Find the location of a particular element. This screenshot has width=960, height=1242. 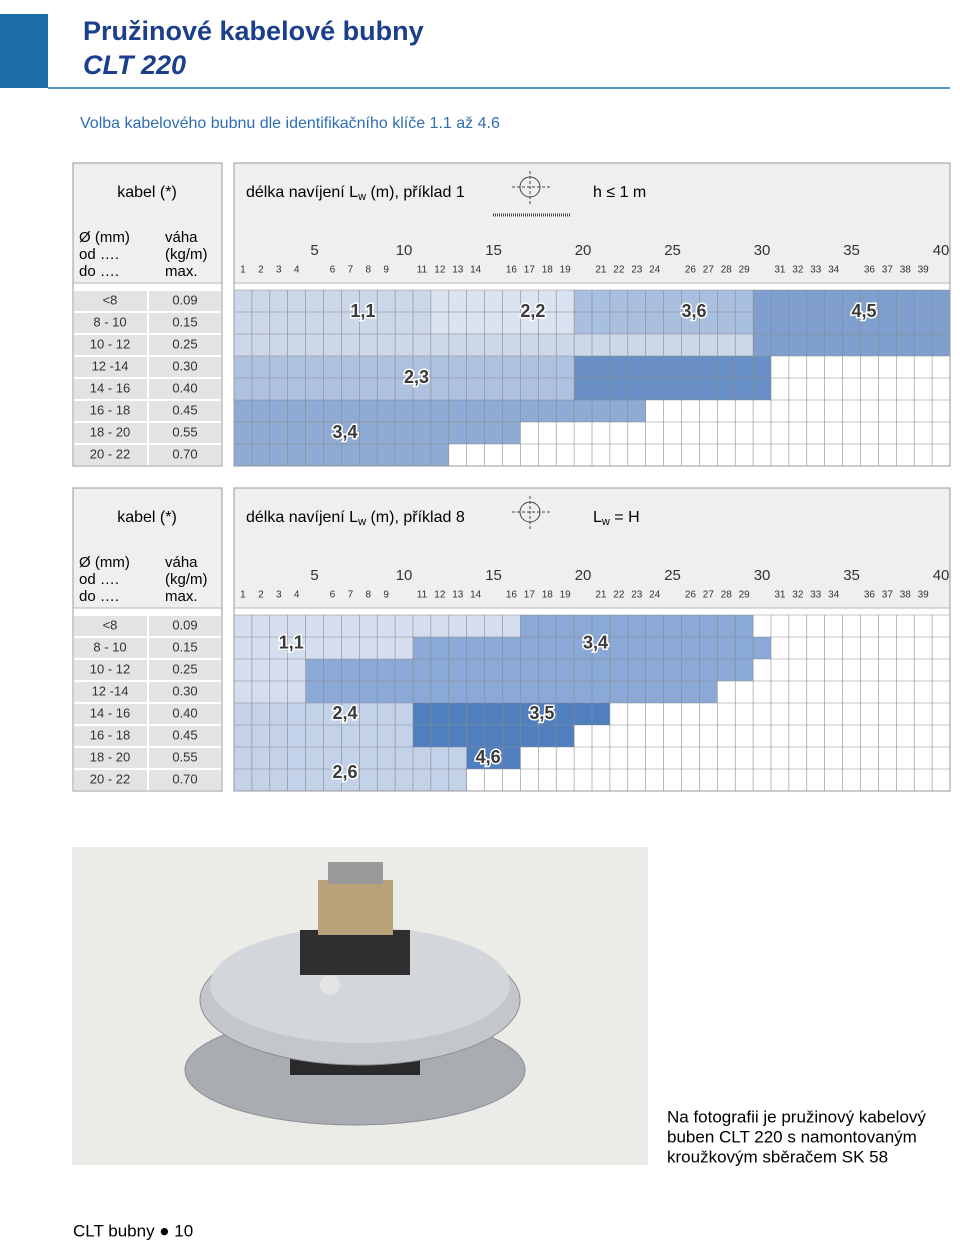

caption-line: Na fotografii je pružinový kabelový is located at coordinates (796, 1116).